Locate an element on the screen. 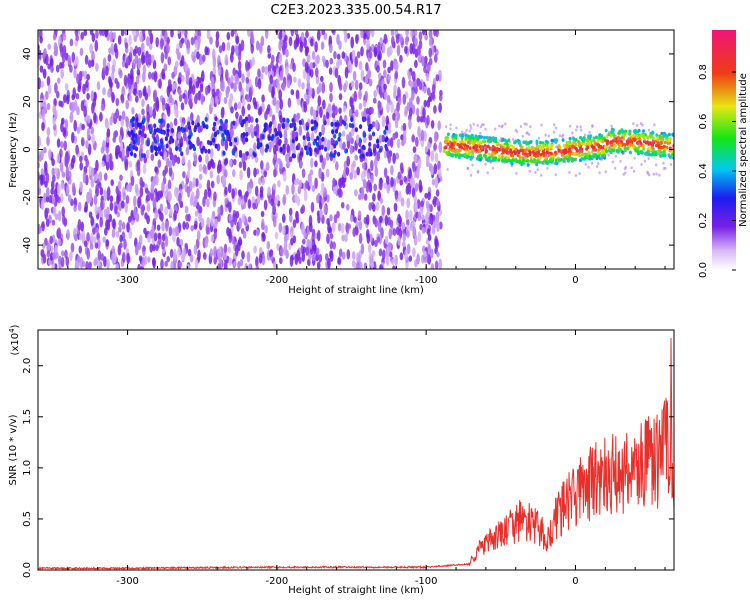  spectrogram-x-tick-label: -100 is located at coordinates (426, 280).